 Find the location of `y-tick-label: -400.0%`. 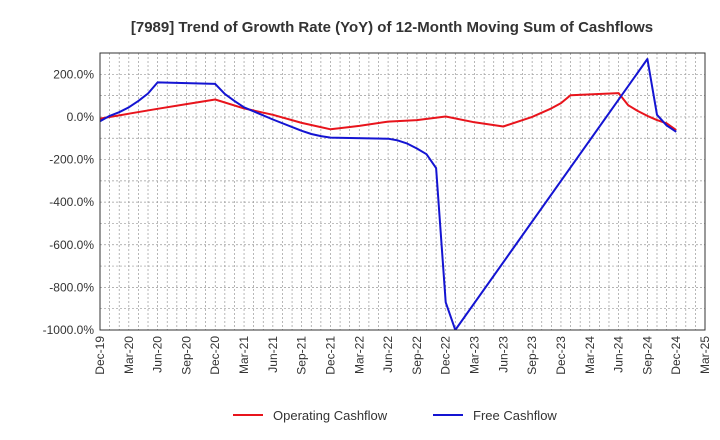

y-tick-label: -400.0% is located at coordinates (71, 202).